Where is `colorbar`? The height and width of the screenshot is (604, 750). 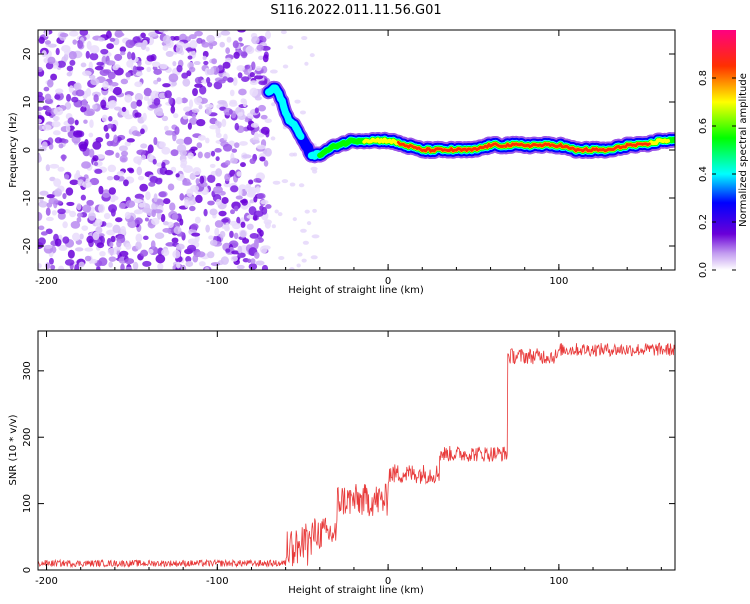
colorbar is located at coordinates (724, 150).